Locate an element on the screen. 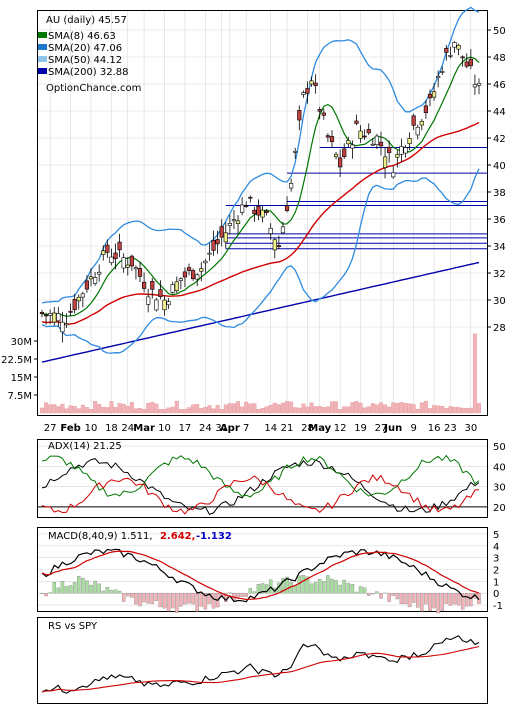  rs-title: RS vs SPY is located at coordinates (73, 626).